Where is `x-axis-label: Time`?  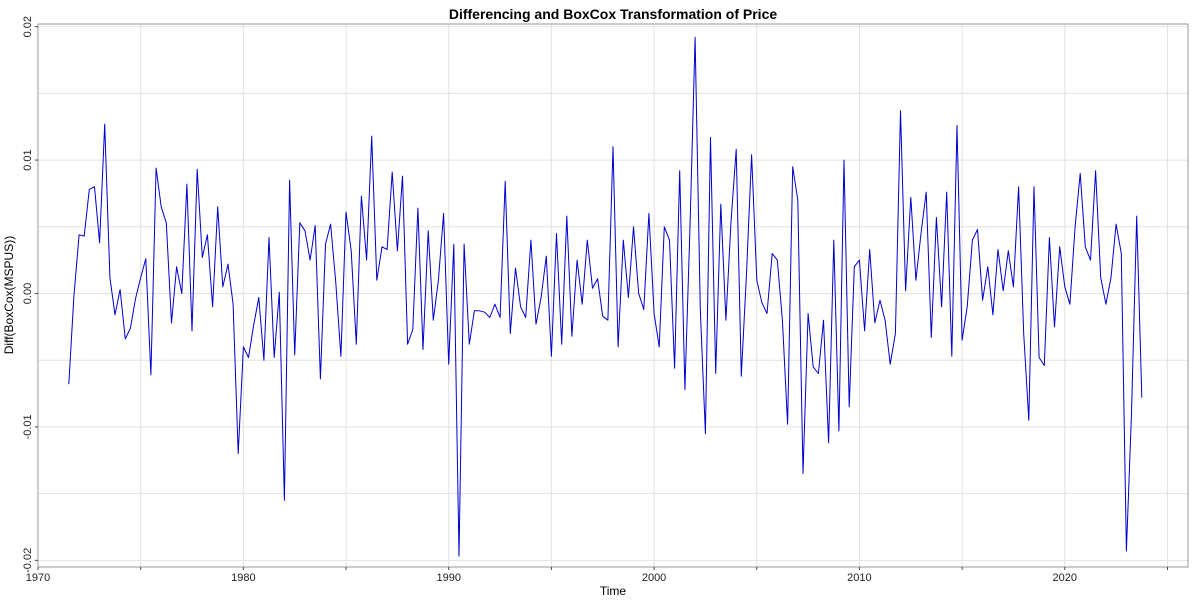
x-axis-label: Time is located at coordinates (613, 591).